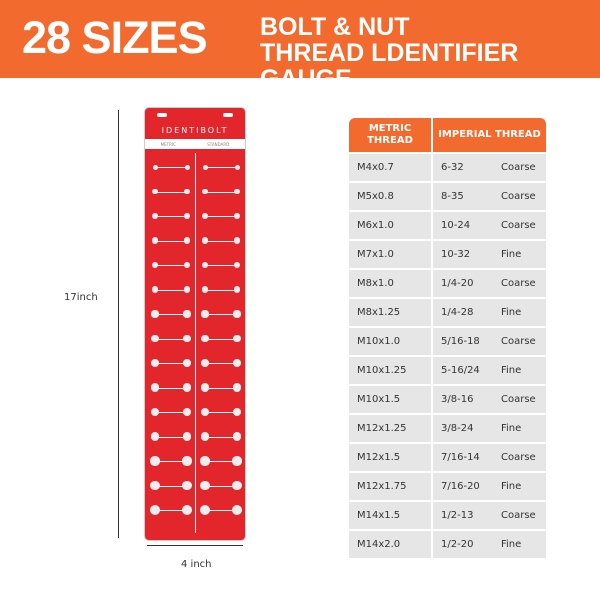 This screenshot has height=600, width=600. What do you see at coordinates (456, 254) in the screenshot?
I see `imperial-size: 10-32` at bounding box center [456, 254].